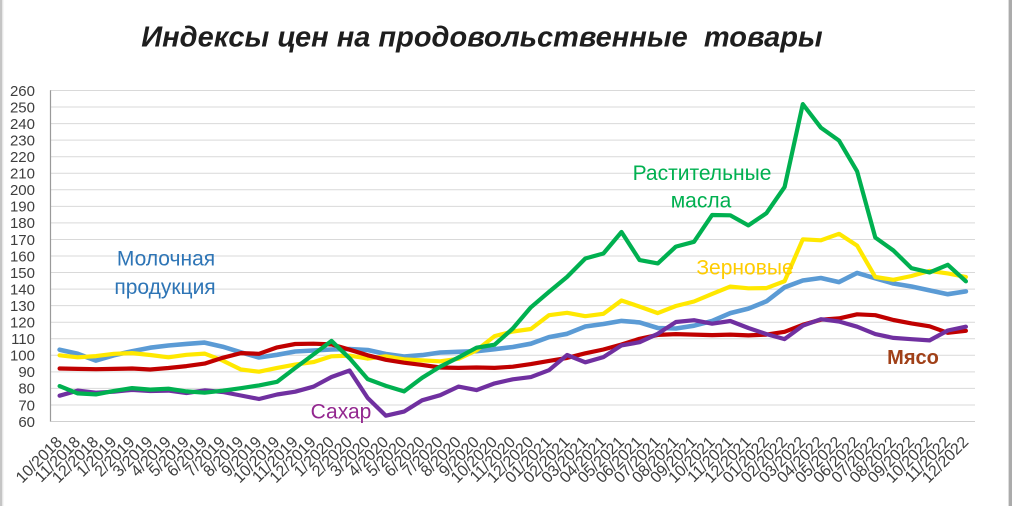 The width and height of the screenshot is (1012, 511). Describe the element at coordinates (26, 405) in the screenshot. I see `svg-text: 70` at that location.